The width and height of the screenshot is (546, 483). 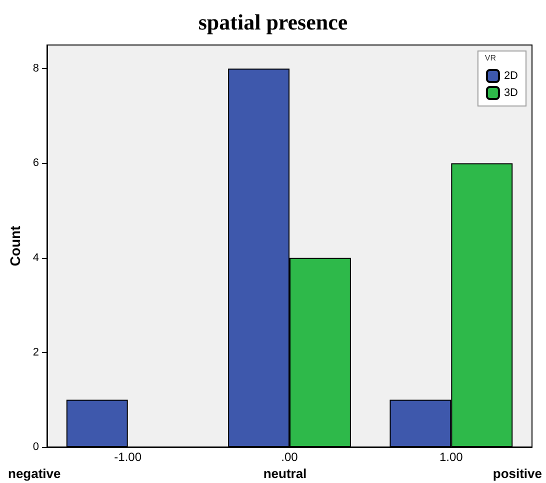 I want to click on text: positive, so click(x=517, y=473).